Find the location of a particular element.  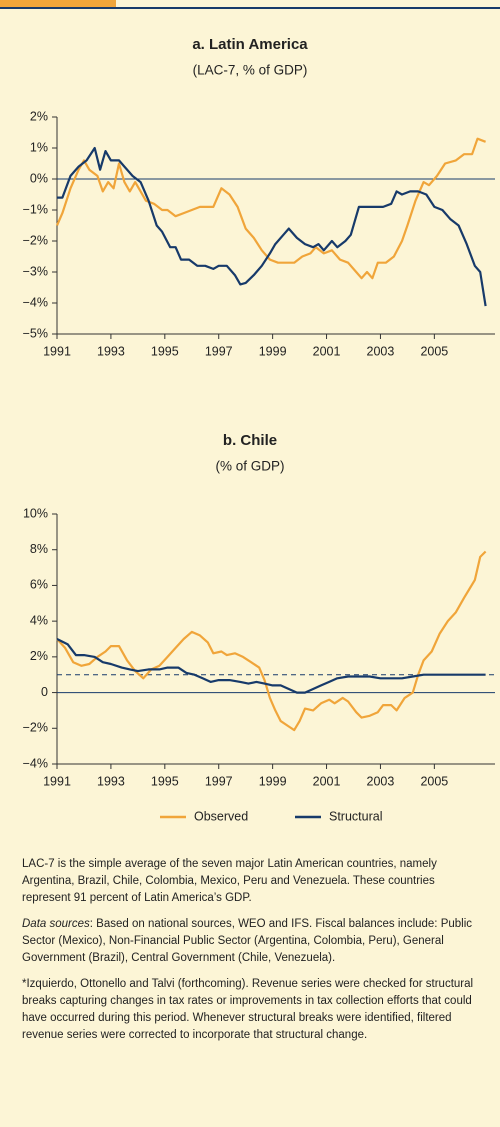

y-tick-label: 4% is located at coordinates (39, 620).